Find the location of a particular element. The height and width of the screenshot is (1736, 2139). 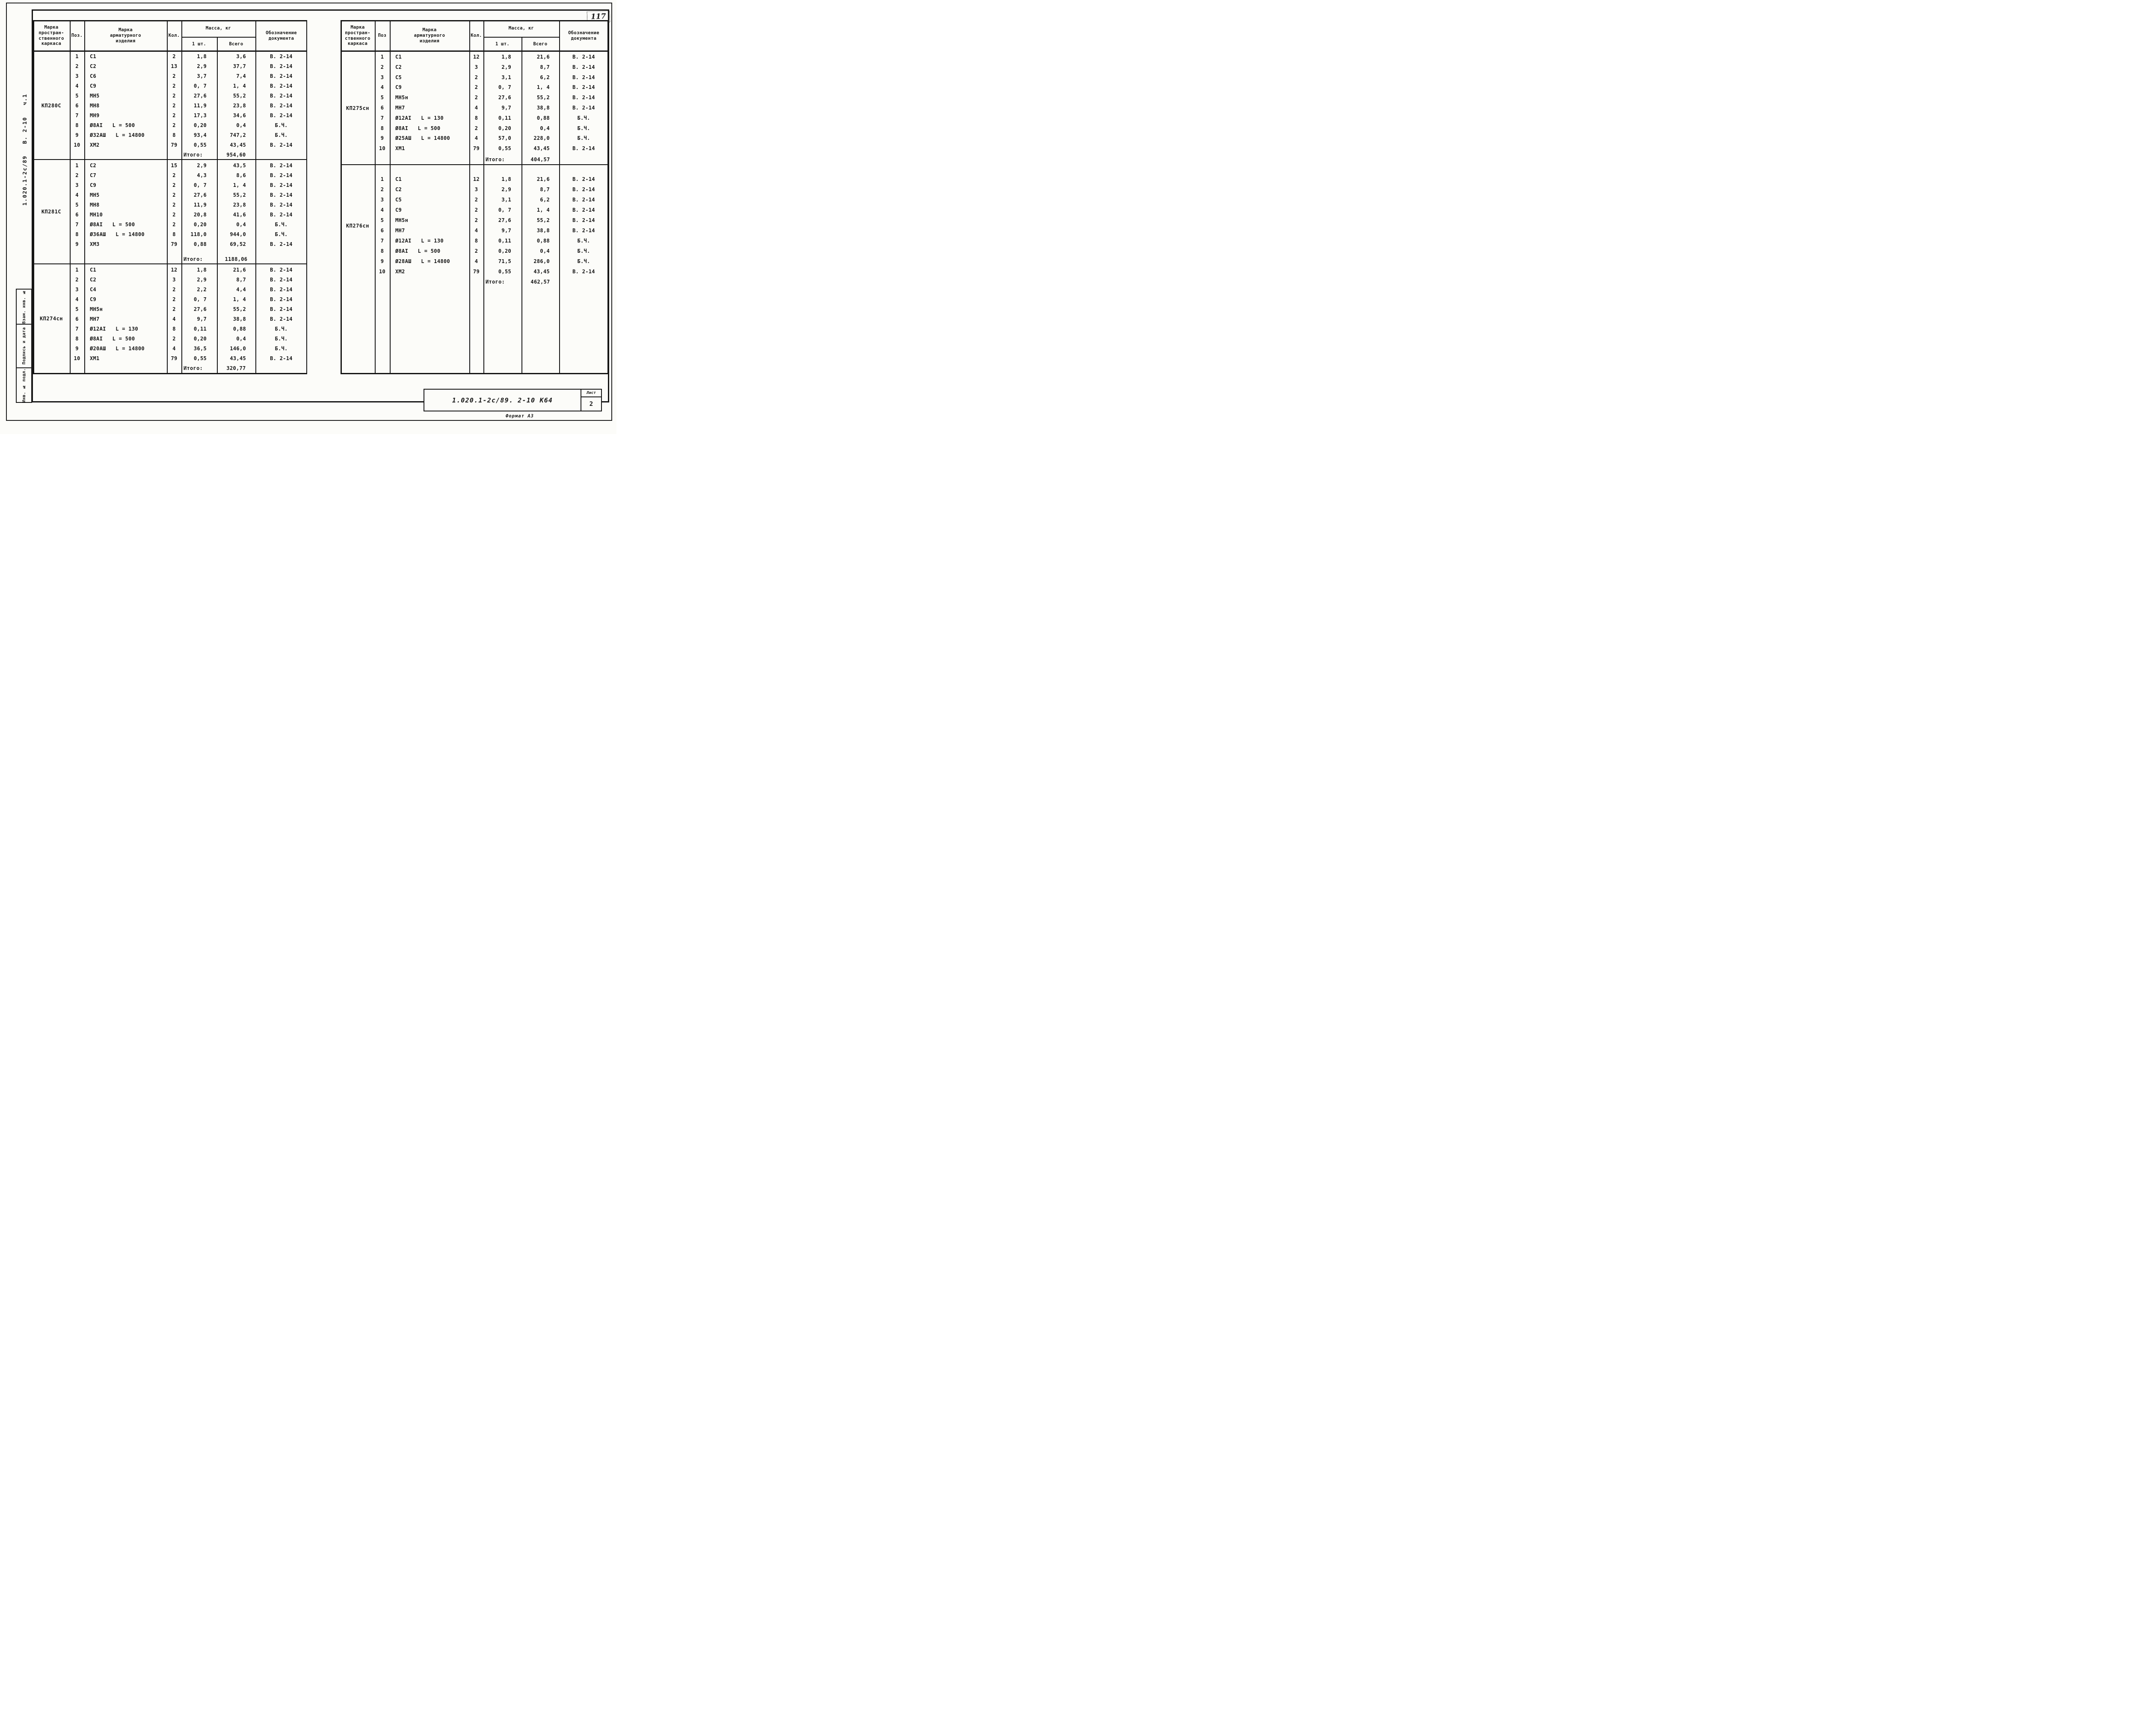

table-row: 1 С1 2 1,8 3,6 В. 2-14 is located at coordinates (170, 57).